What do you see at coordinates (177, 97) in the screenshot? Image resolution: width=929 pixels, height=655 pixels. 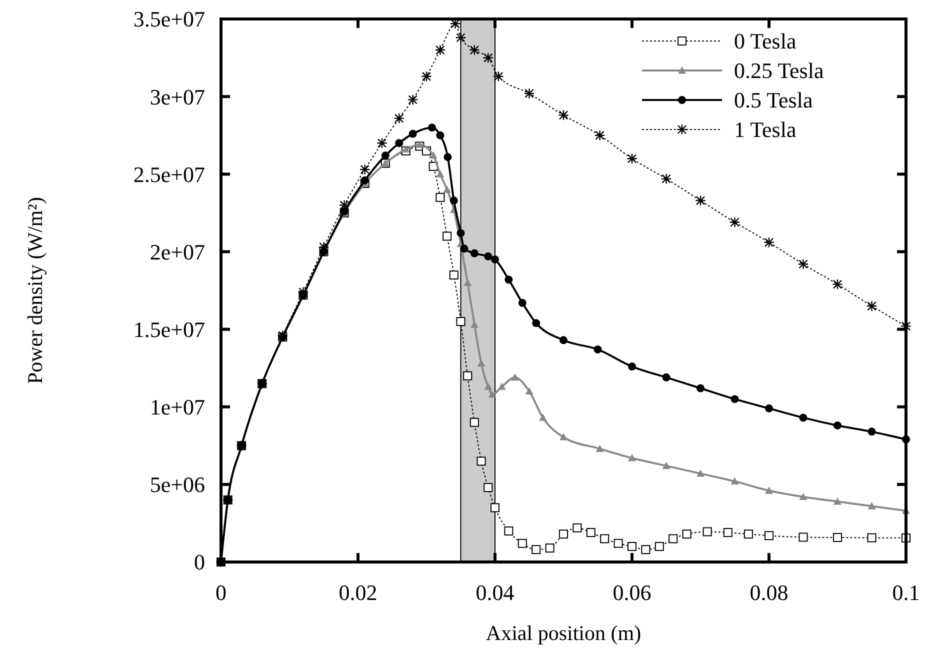 I see `y-tick-label: 3e+07` at bounding box center [177, 97].